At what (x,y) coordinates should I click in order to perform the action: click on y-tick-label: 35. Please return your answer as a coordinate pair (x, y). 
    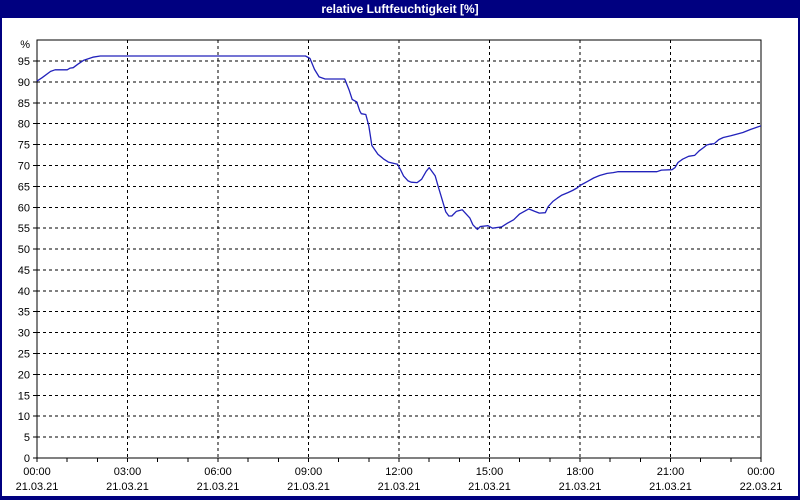
    Looking at the image, I should click on (24, 313).